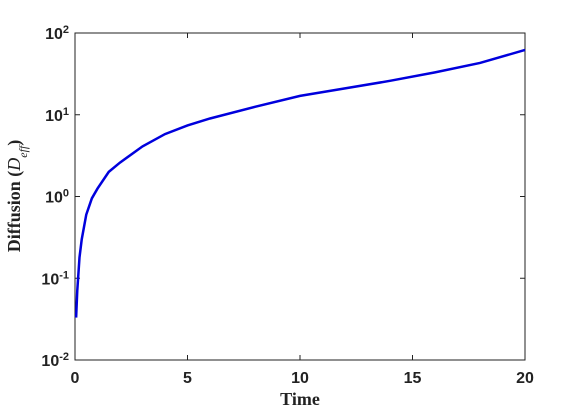 This screenshot has width=581, height=420. Describe the element at coordinates (413, 378) in the screenshot. I see `x-tick-label: 15` at that location.